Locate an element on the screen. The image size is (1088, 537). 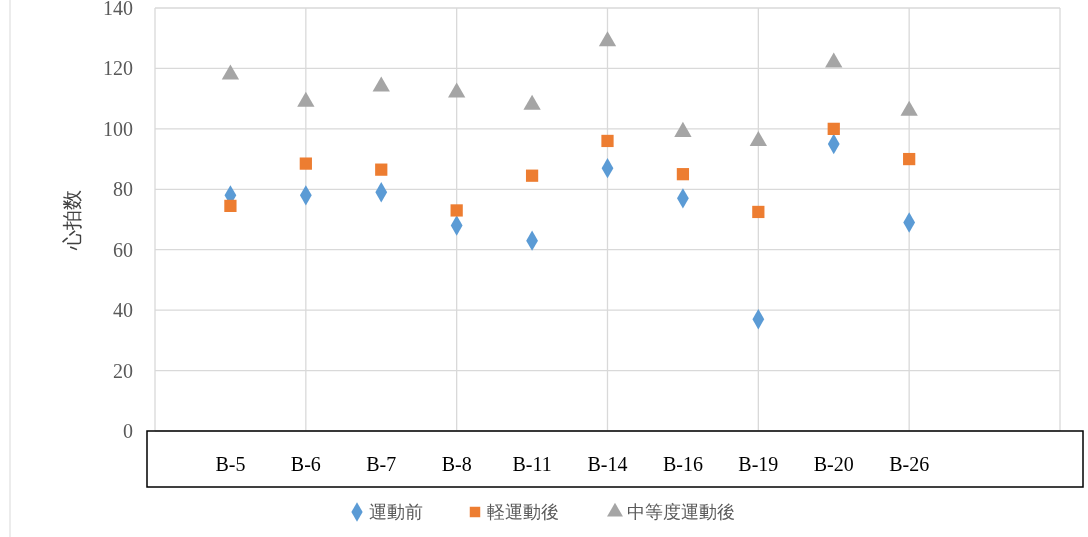
y-tick-label: 120 is located at coordinates (118, 68).